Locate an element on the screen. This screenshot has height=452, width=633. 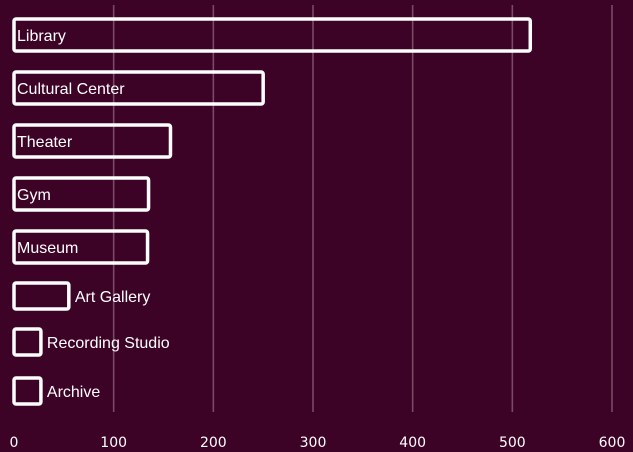
bar-label-art-gallery: Art Gallery is located at coordinates (113, 297).